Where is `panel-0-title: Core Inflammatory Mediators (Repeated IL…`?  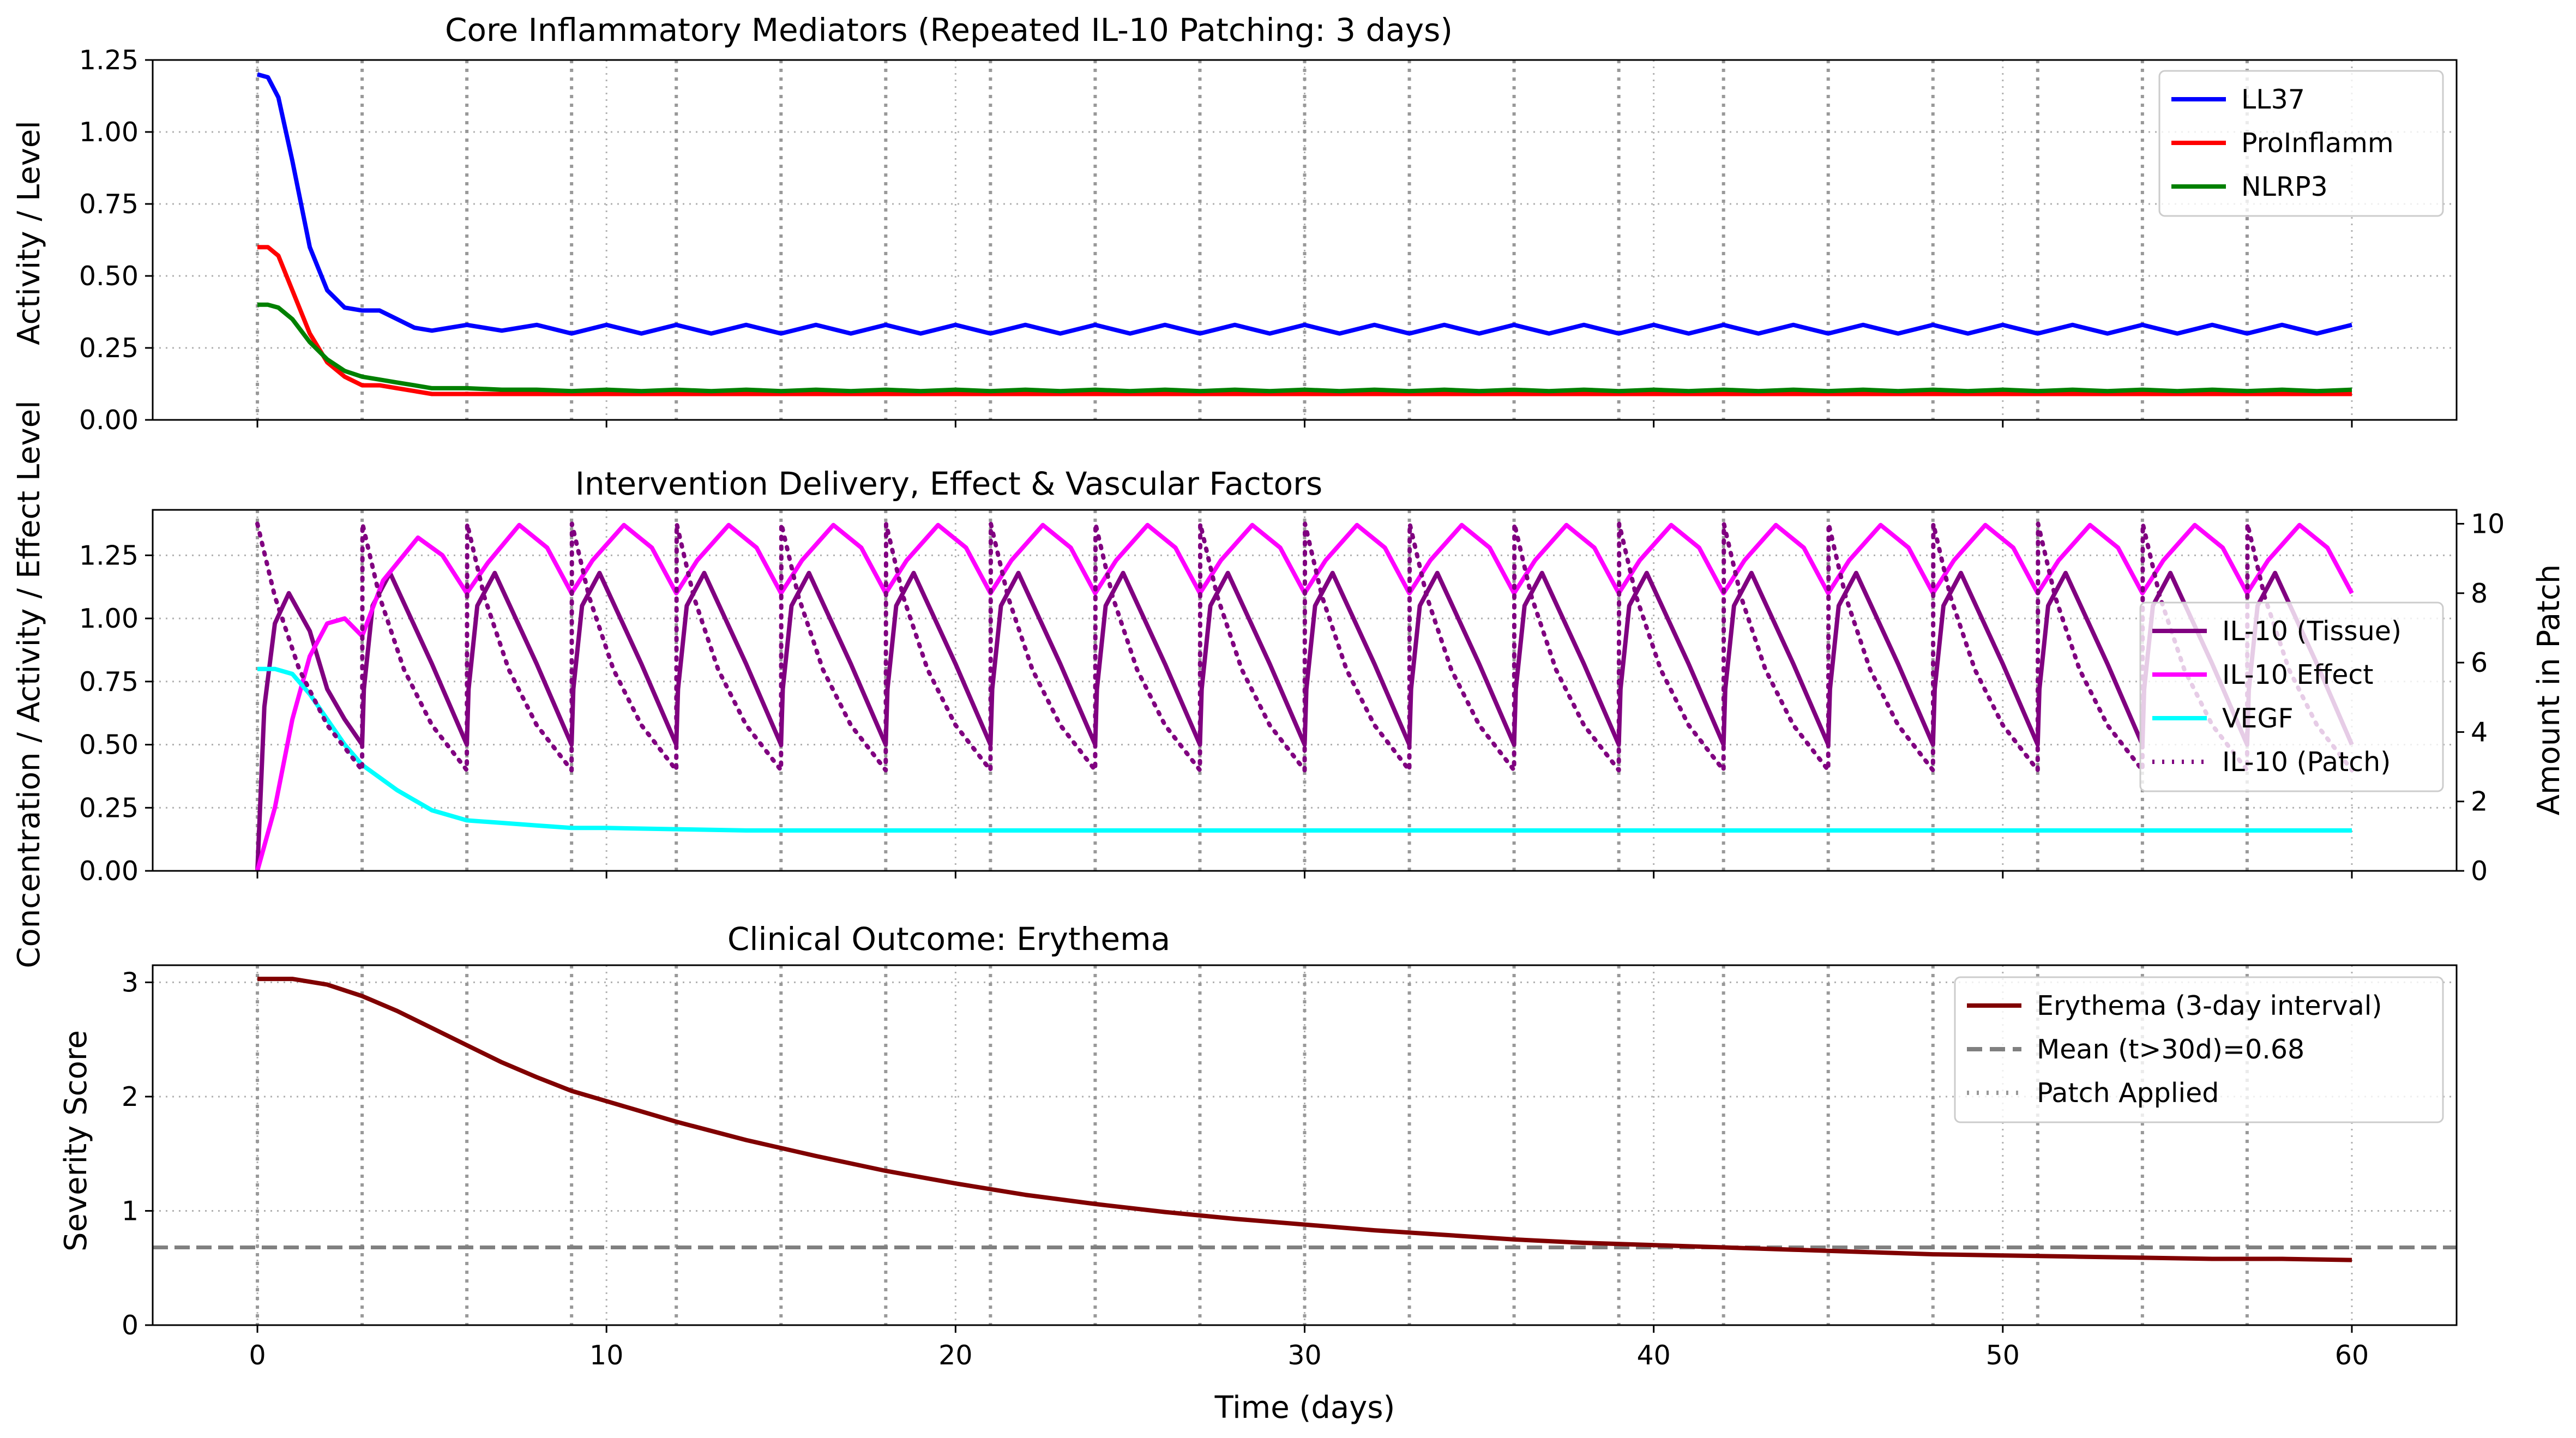
panel-0-title: Core Inflammatory Mediators (Repeated IL… is located at coordinates (949, 30).